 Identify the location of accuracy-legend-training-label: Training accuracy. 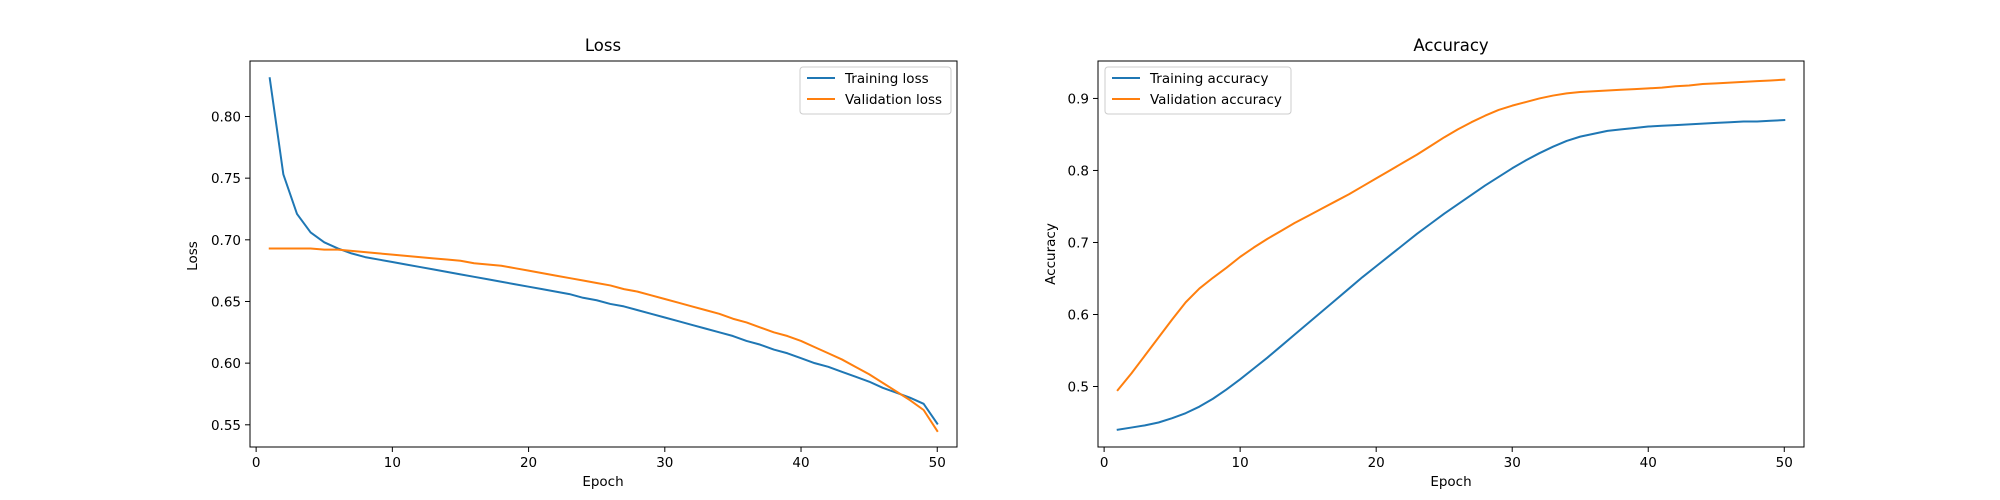
(1208, 79).